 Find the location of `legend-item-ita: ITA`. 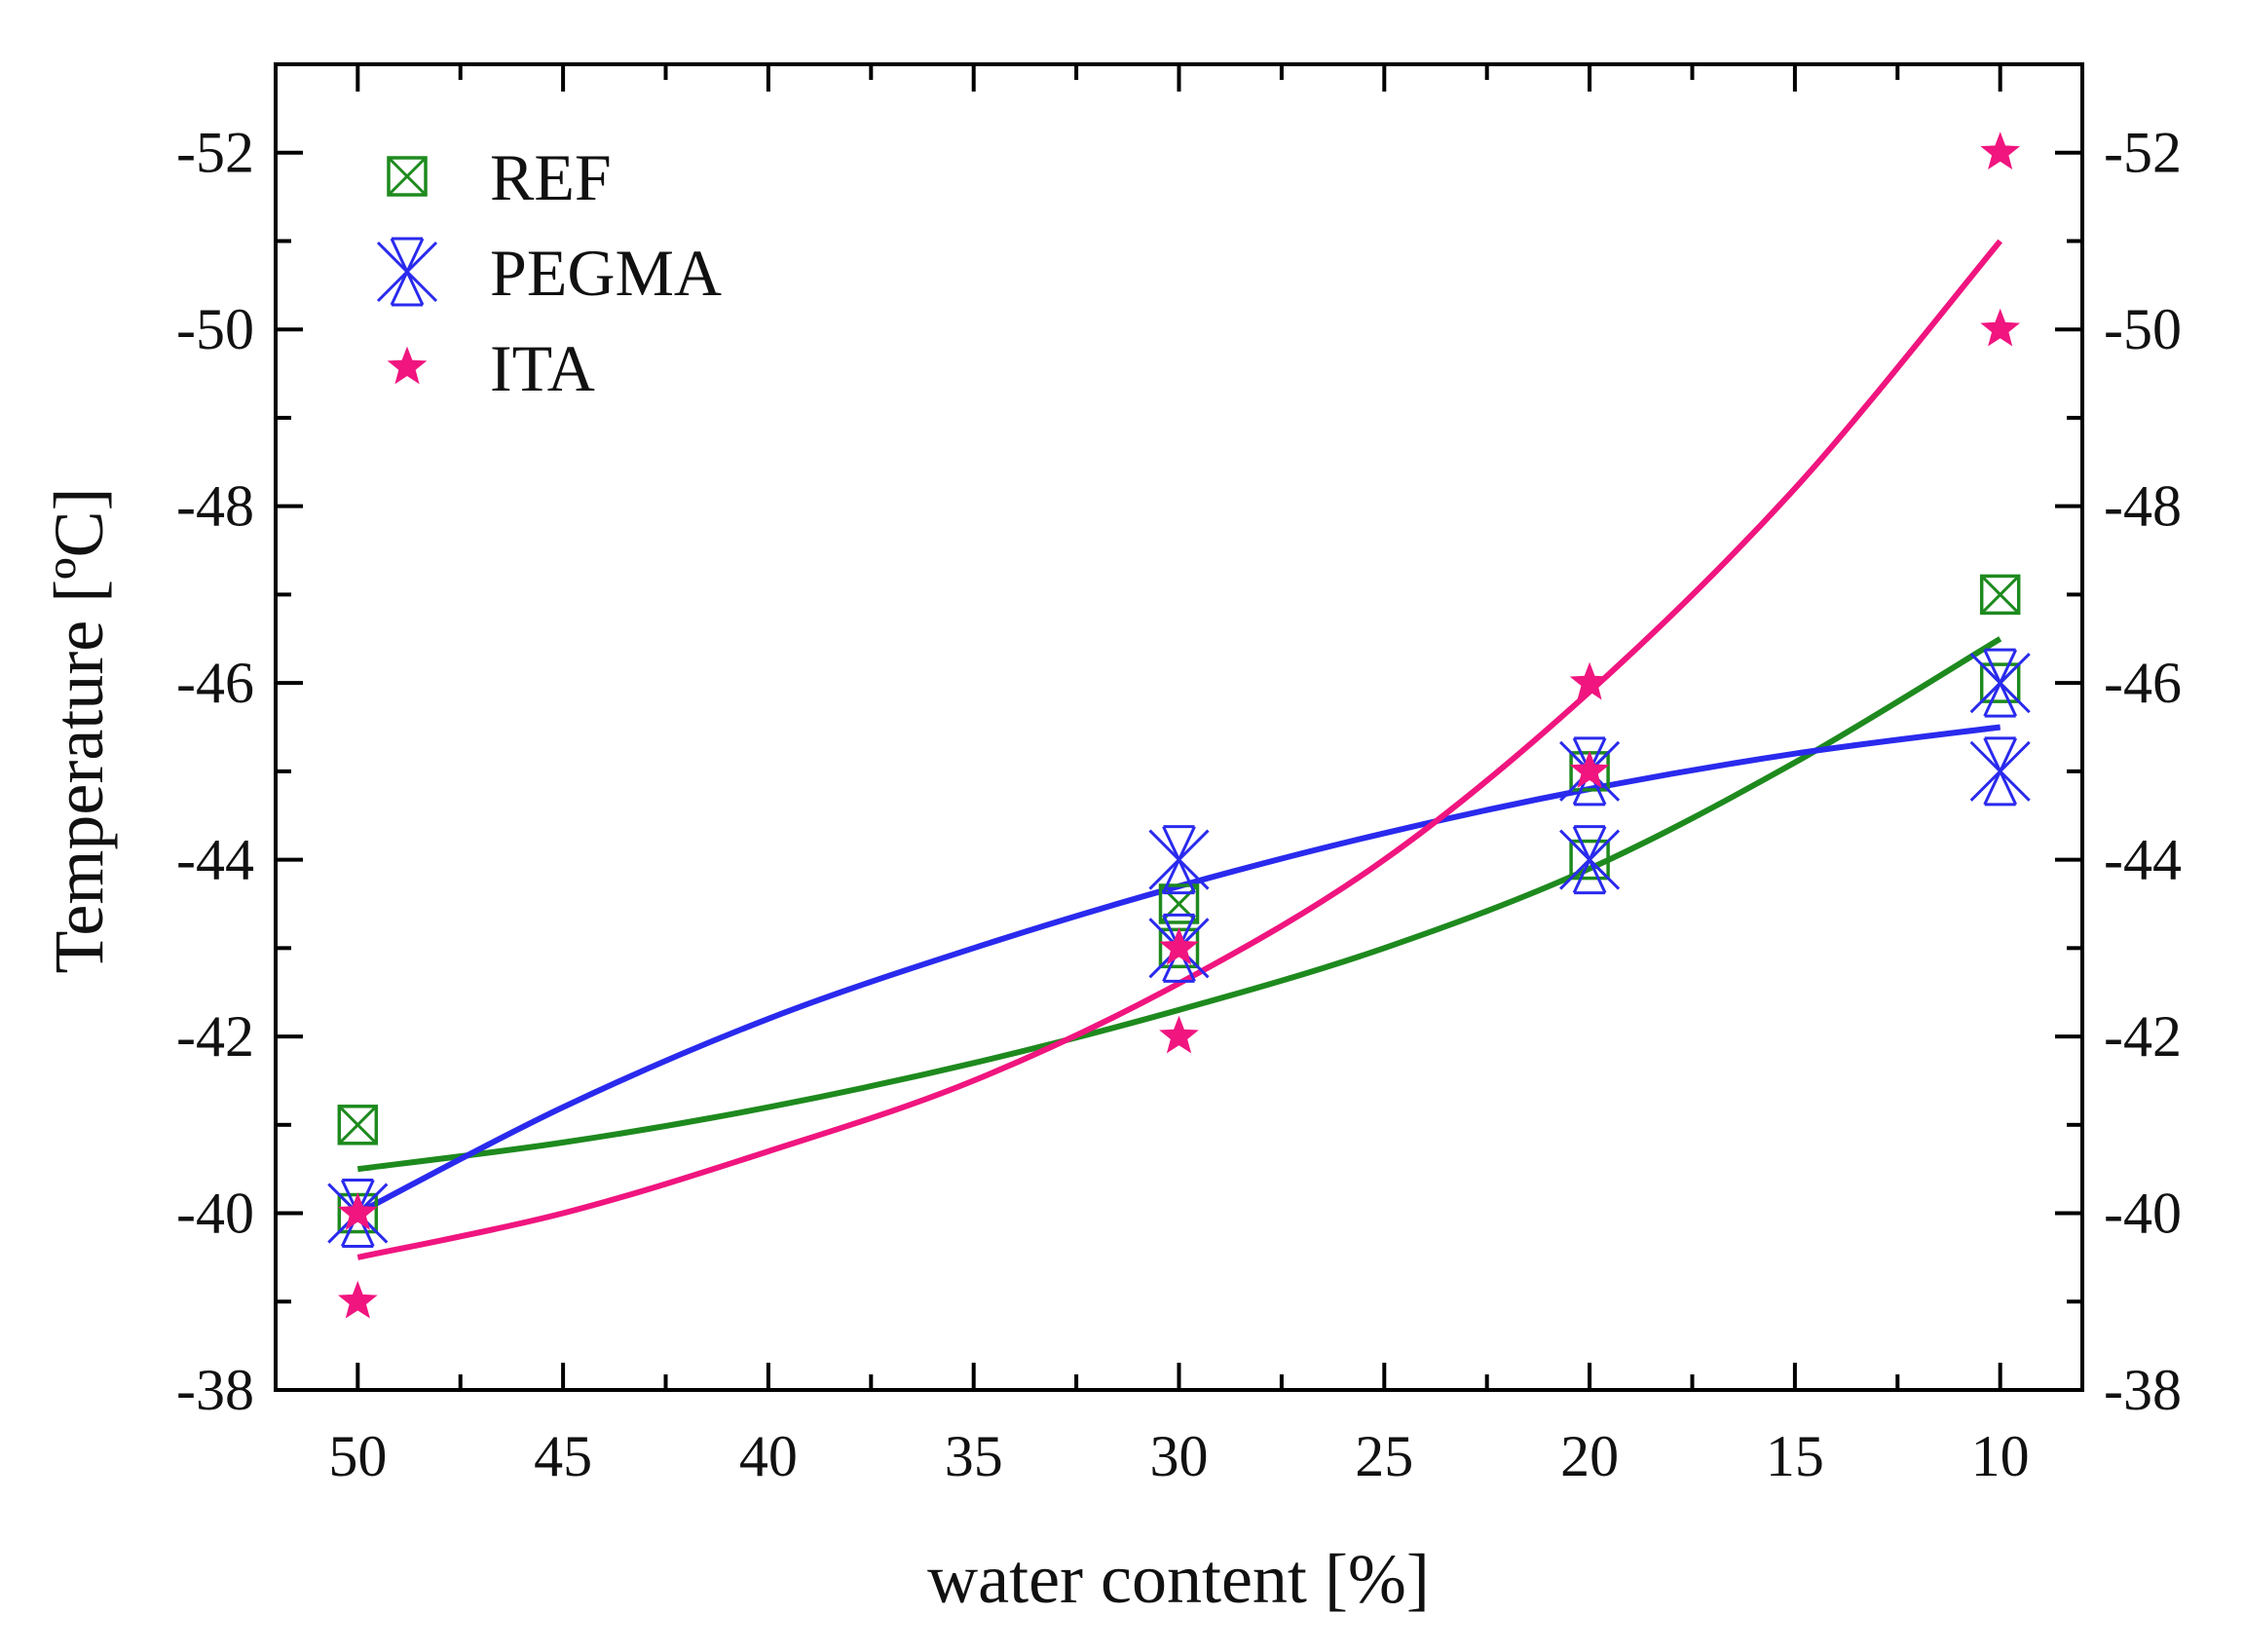

legend-item-ita: ITA is located at coordinates (491, 368).